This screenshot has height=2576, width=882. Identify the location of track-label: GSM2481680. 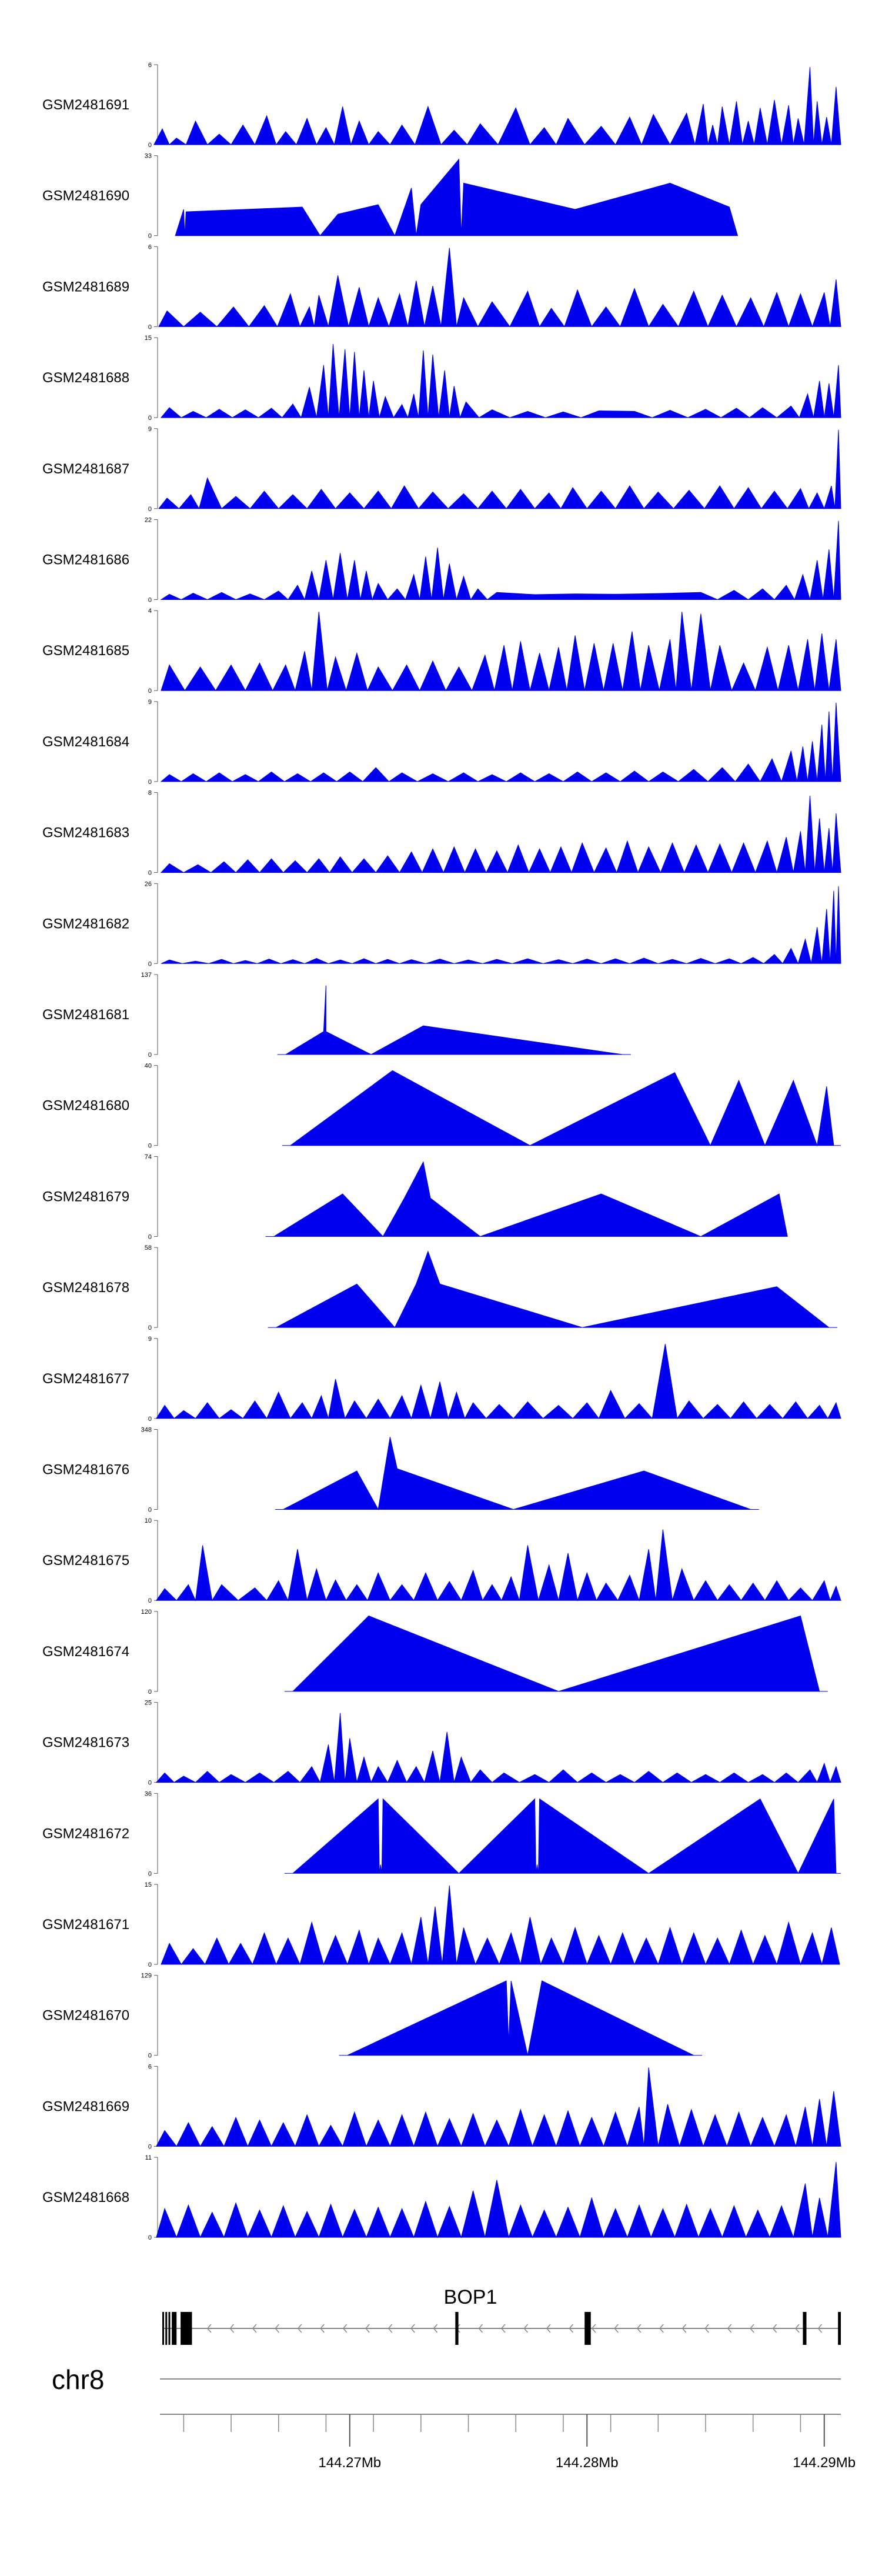
(85, 1106).